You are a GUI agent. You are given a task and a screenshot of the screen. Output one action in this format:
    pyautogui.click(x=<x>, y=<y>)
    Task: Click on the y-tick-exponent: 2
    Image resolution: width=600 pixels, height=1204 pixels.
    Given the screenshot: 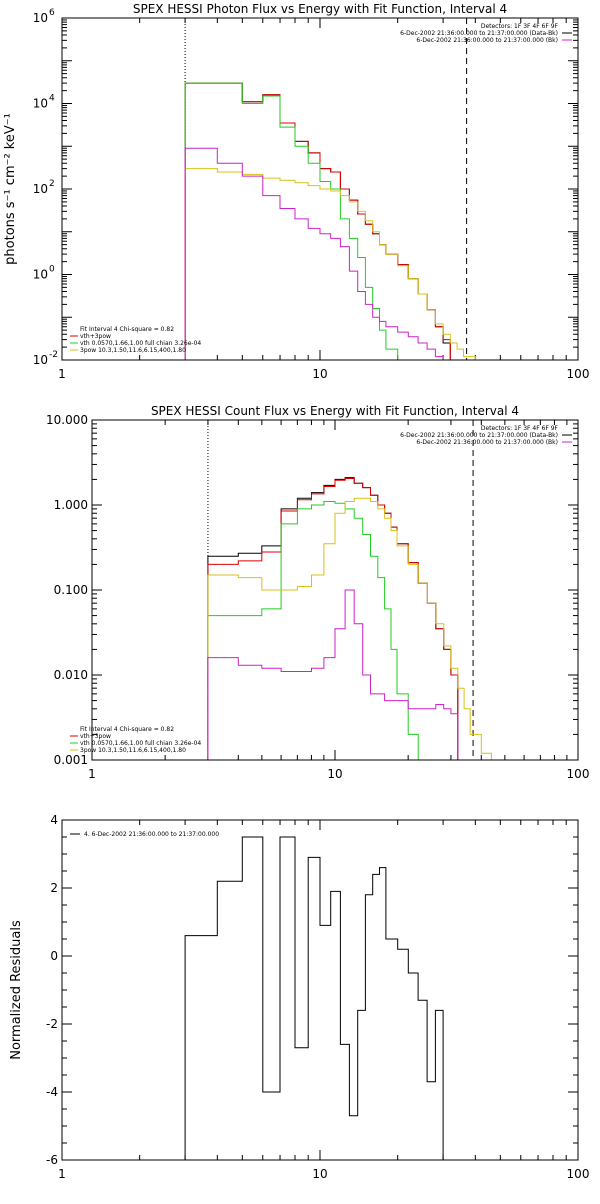 What is the action you would take?
    pyautogui.click(x=52, y=184)
    